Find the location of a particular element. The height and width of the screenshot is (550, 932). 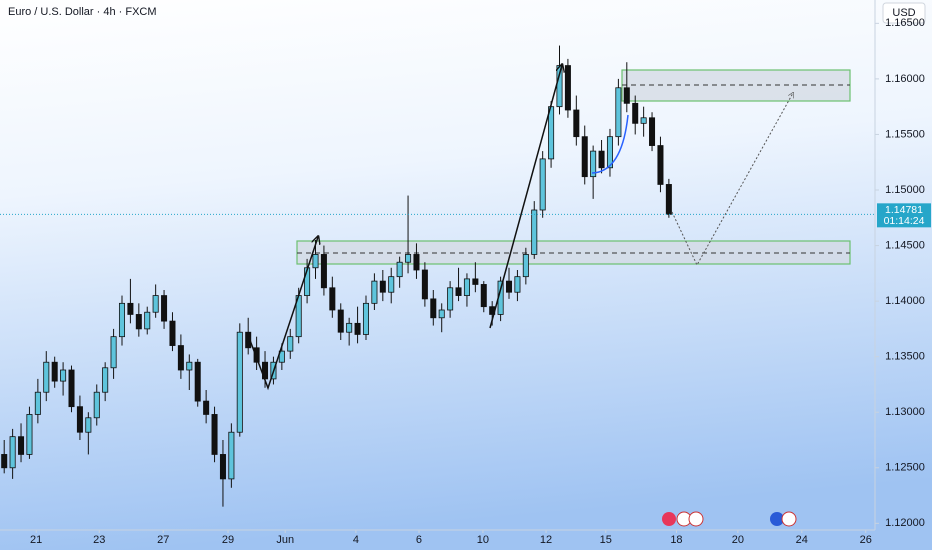

curve-drawing is located at coordinates (610, 144).